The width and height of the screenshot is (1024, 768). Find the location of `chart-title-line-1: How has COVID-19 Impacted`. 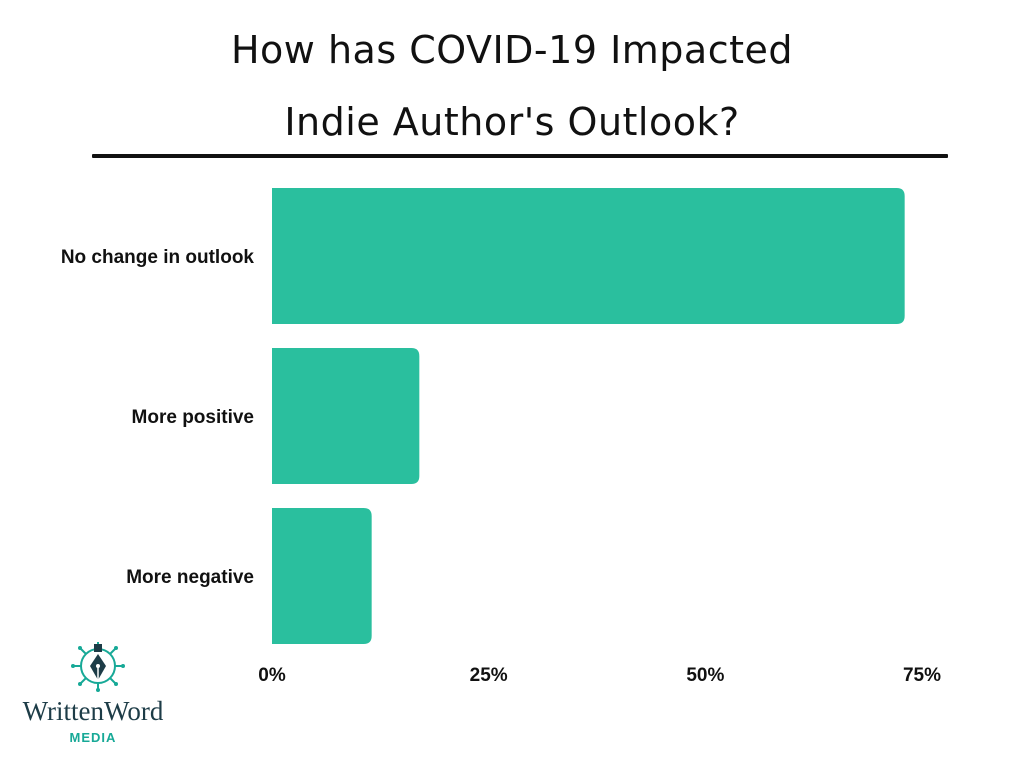

chart-title-line-1: How has COVID-19 Impacted is located at coordinates (512, 50).